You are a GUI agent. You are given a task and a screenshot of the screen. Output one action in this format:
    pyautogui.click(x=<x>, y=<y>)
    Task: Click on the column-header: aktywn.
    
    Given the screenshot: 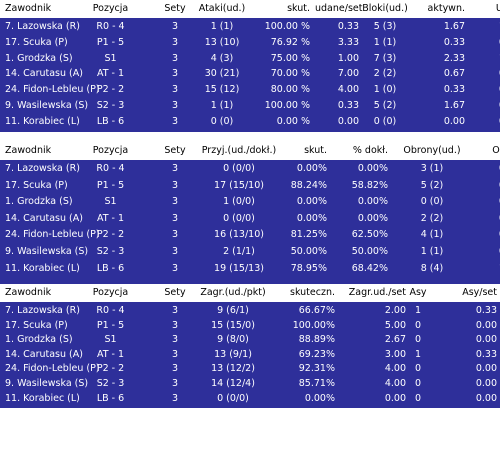 What is the action you would take?
    pyautogui.click(x=446, y=8)
    